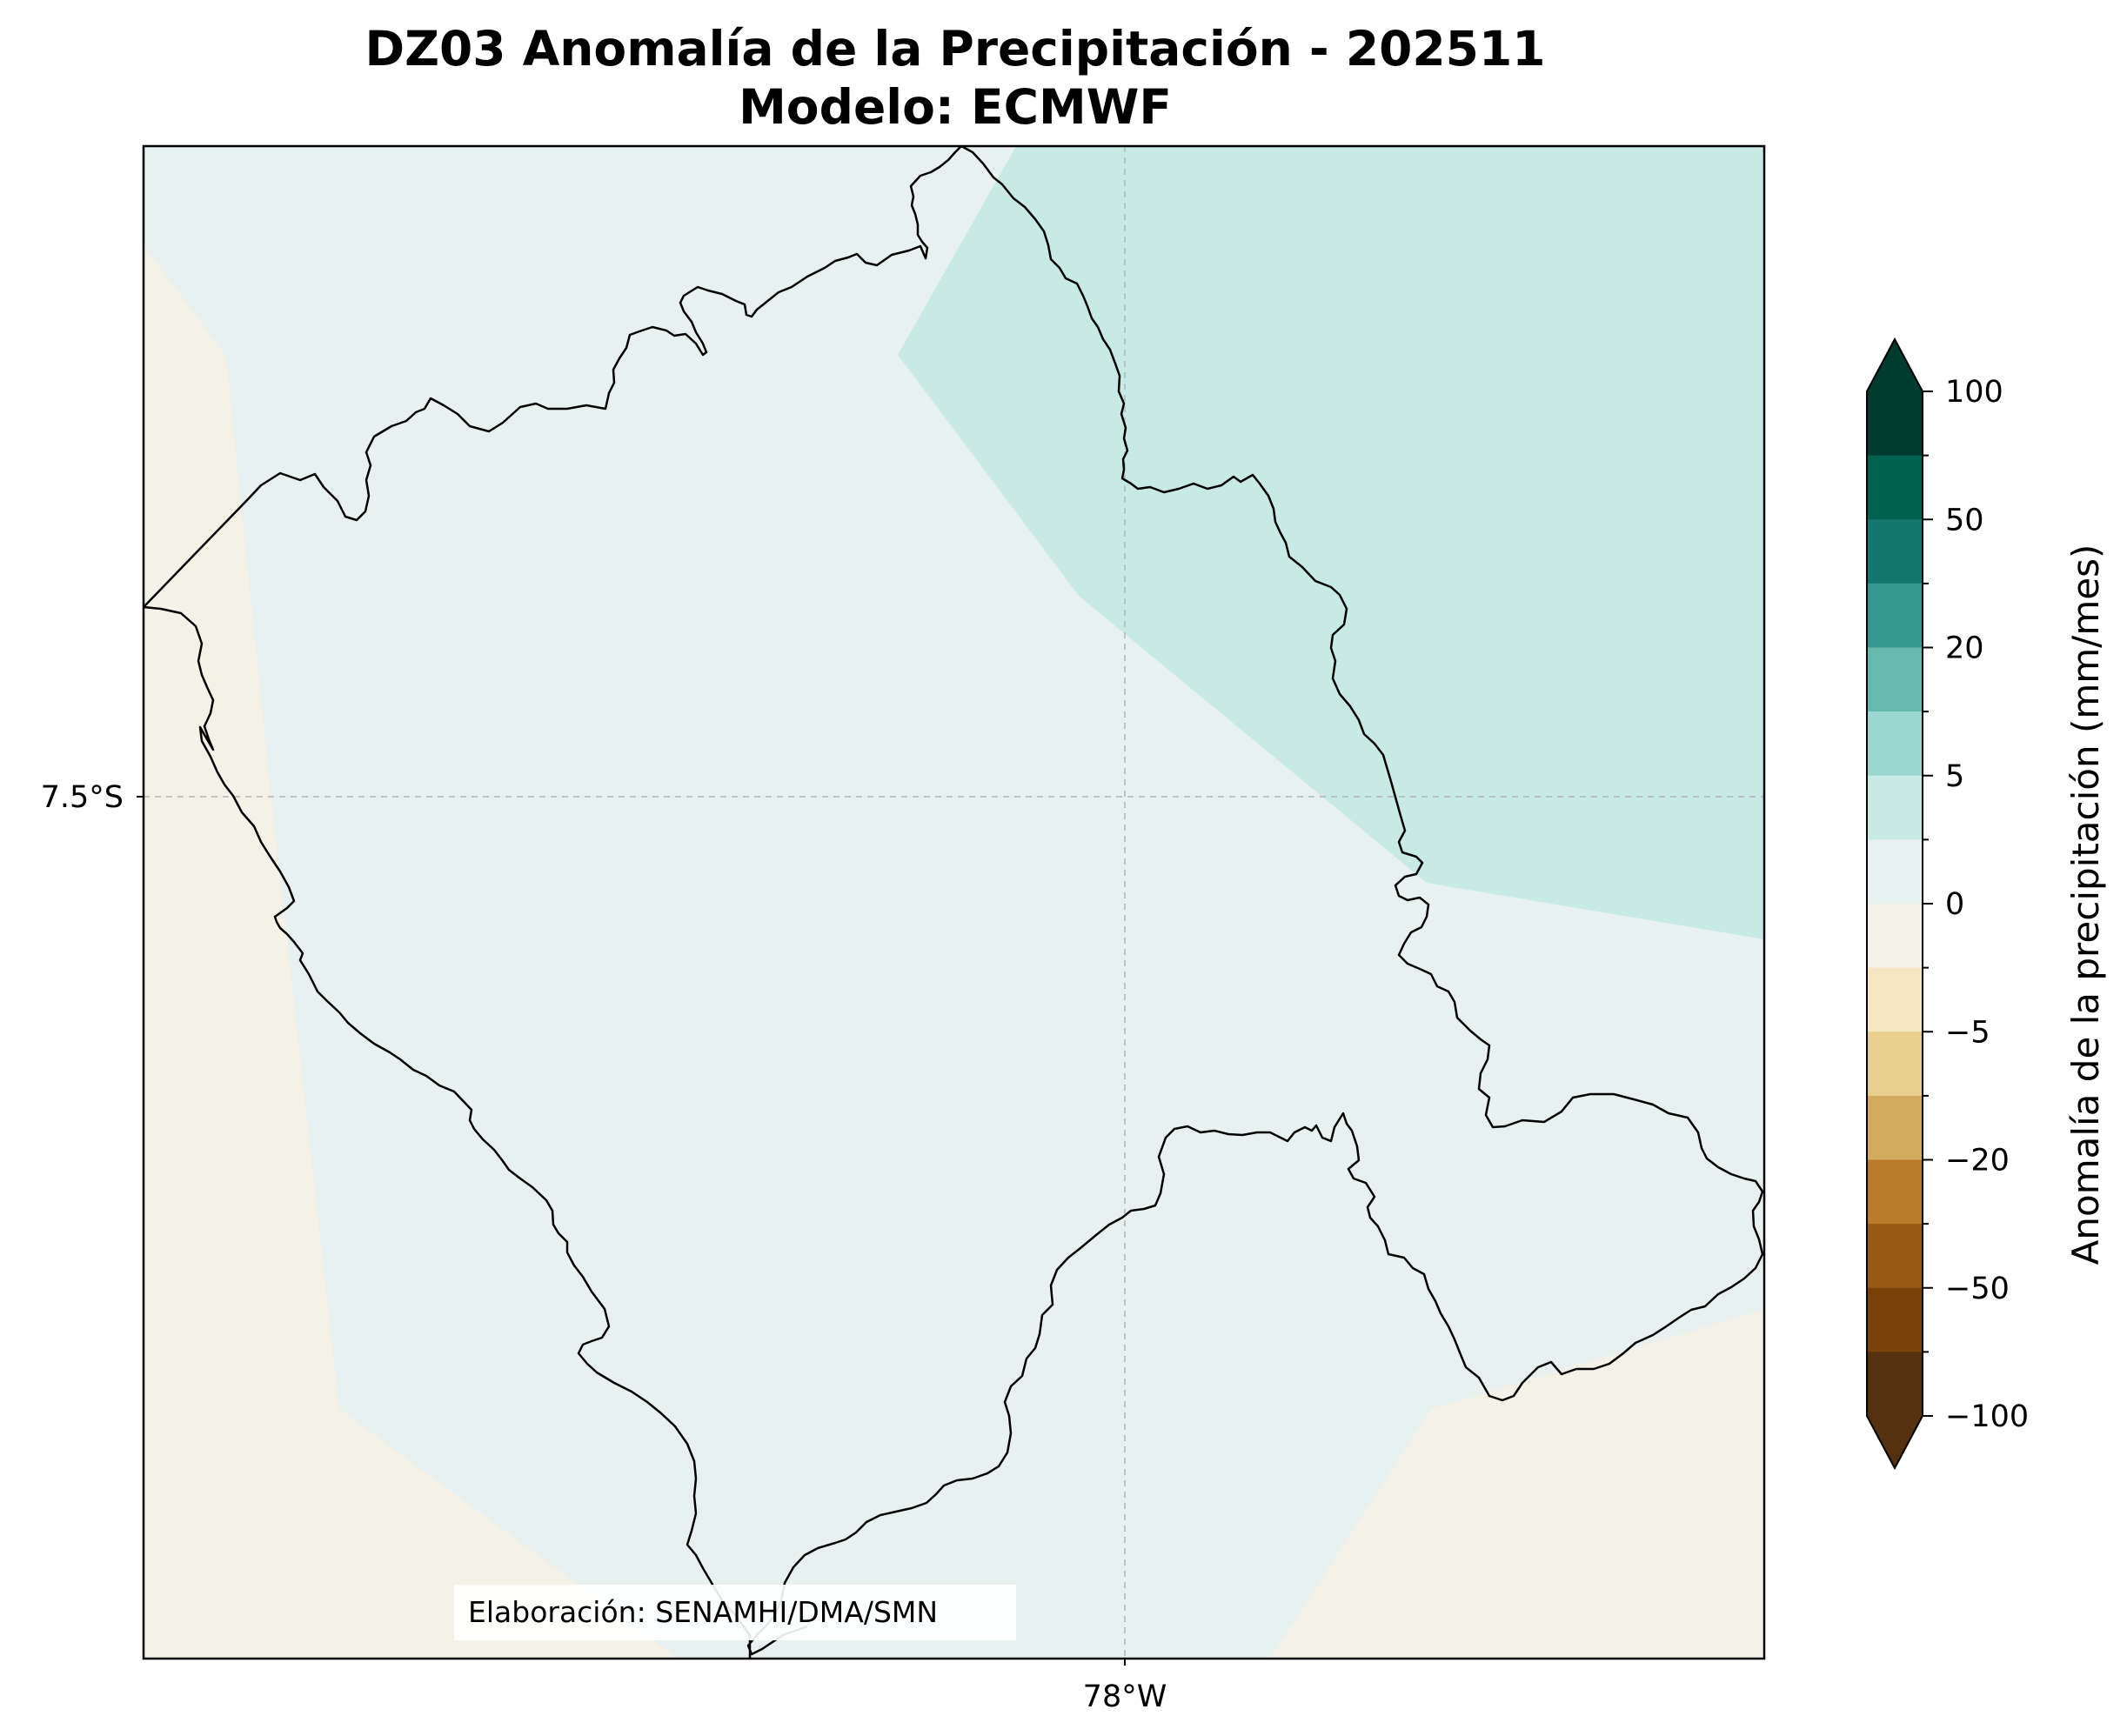 The height and width of the screenshot is (1736, 2127). Describe the element at coordinates (1967, 1032) in the screenshot. I see `colorbar-tick-label: −5` at that location.